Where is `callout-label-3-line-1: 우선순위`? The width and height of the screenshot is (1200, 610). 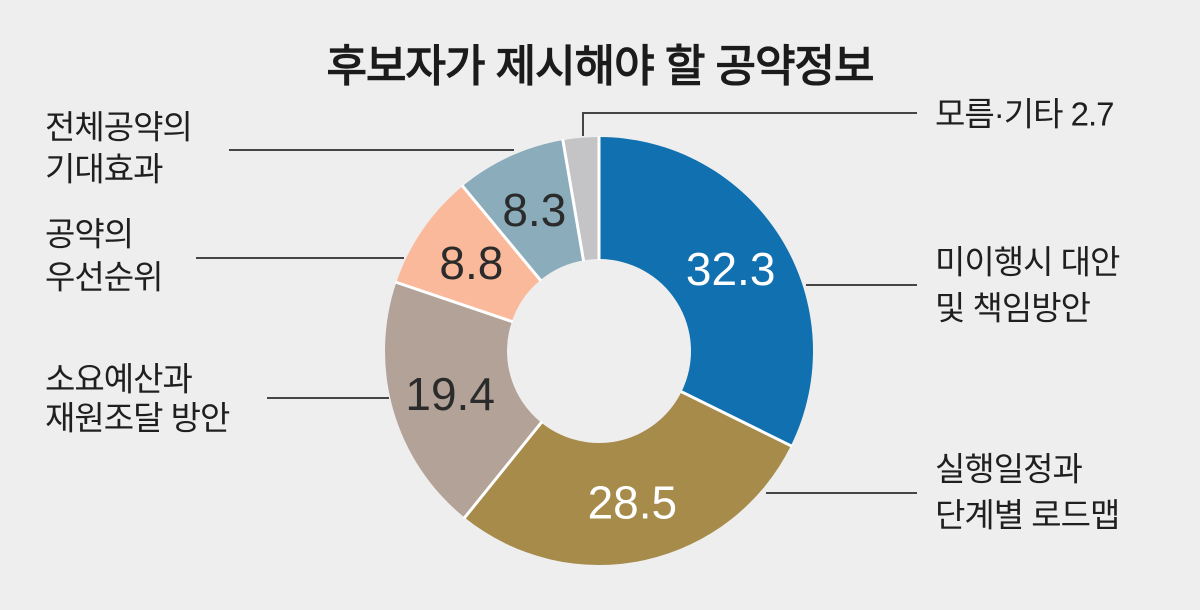 callout-label-3-line-1: 우선순위 is located at coordinates (103, 277).